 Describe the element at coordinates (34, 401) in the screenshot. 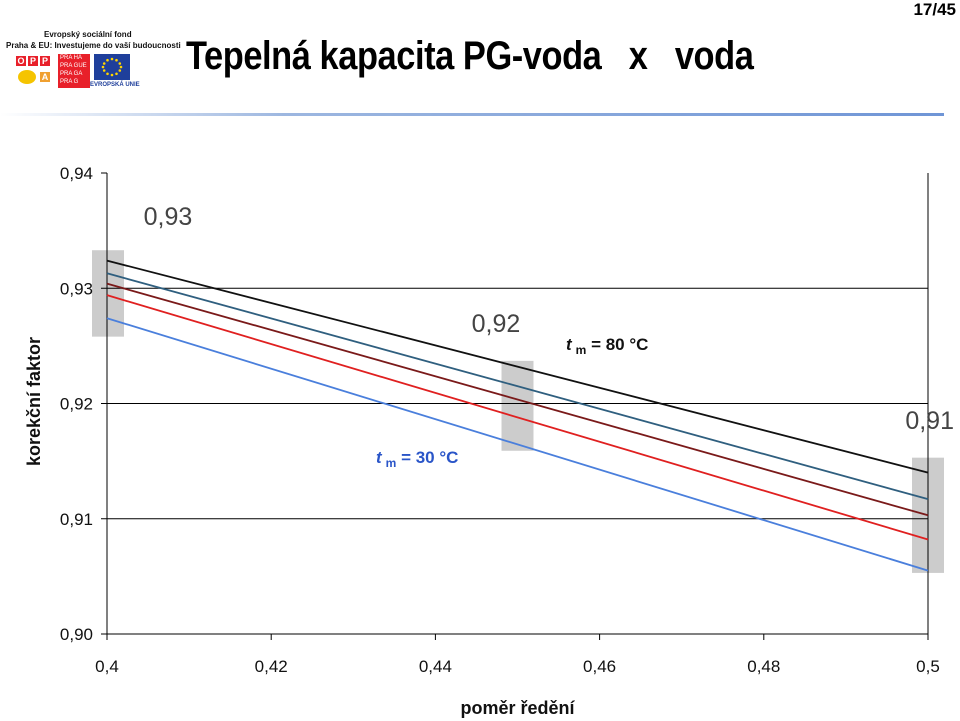

I see `y-axis-title: korekční faktor` at that location.